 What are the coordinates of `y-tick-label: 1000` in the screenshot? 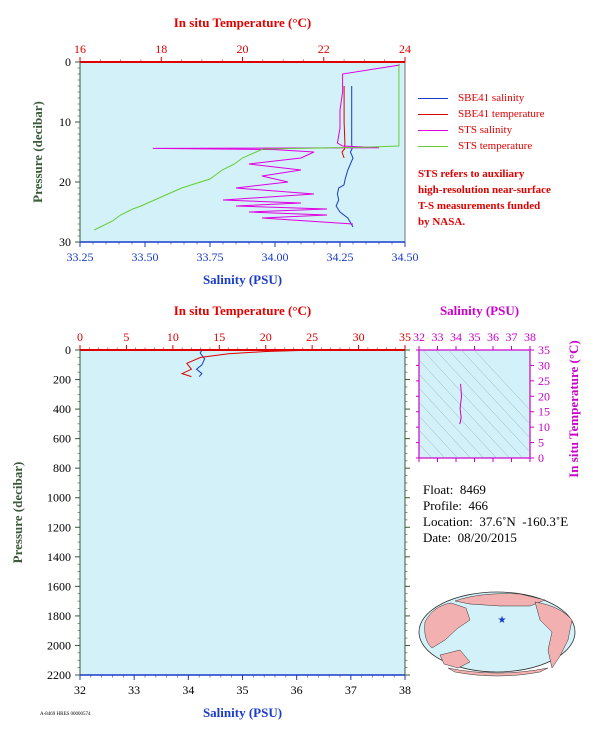 It's located at (59, 498).